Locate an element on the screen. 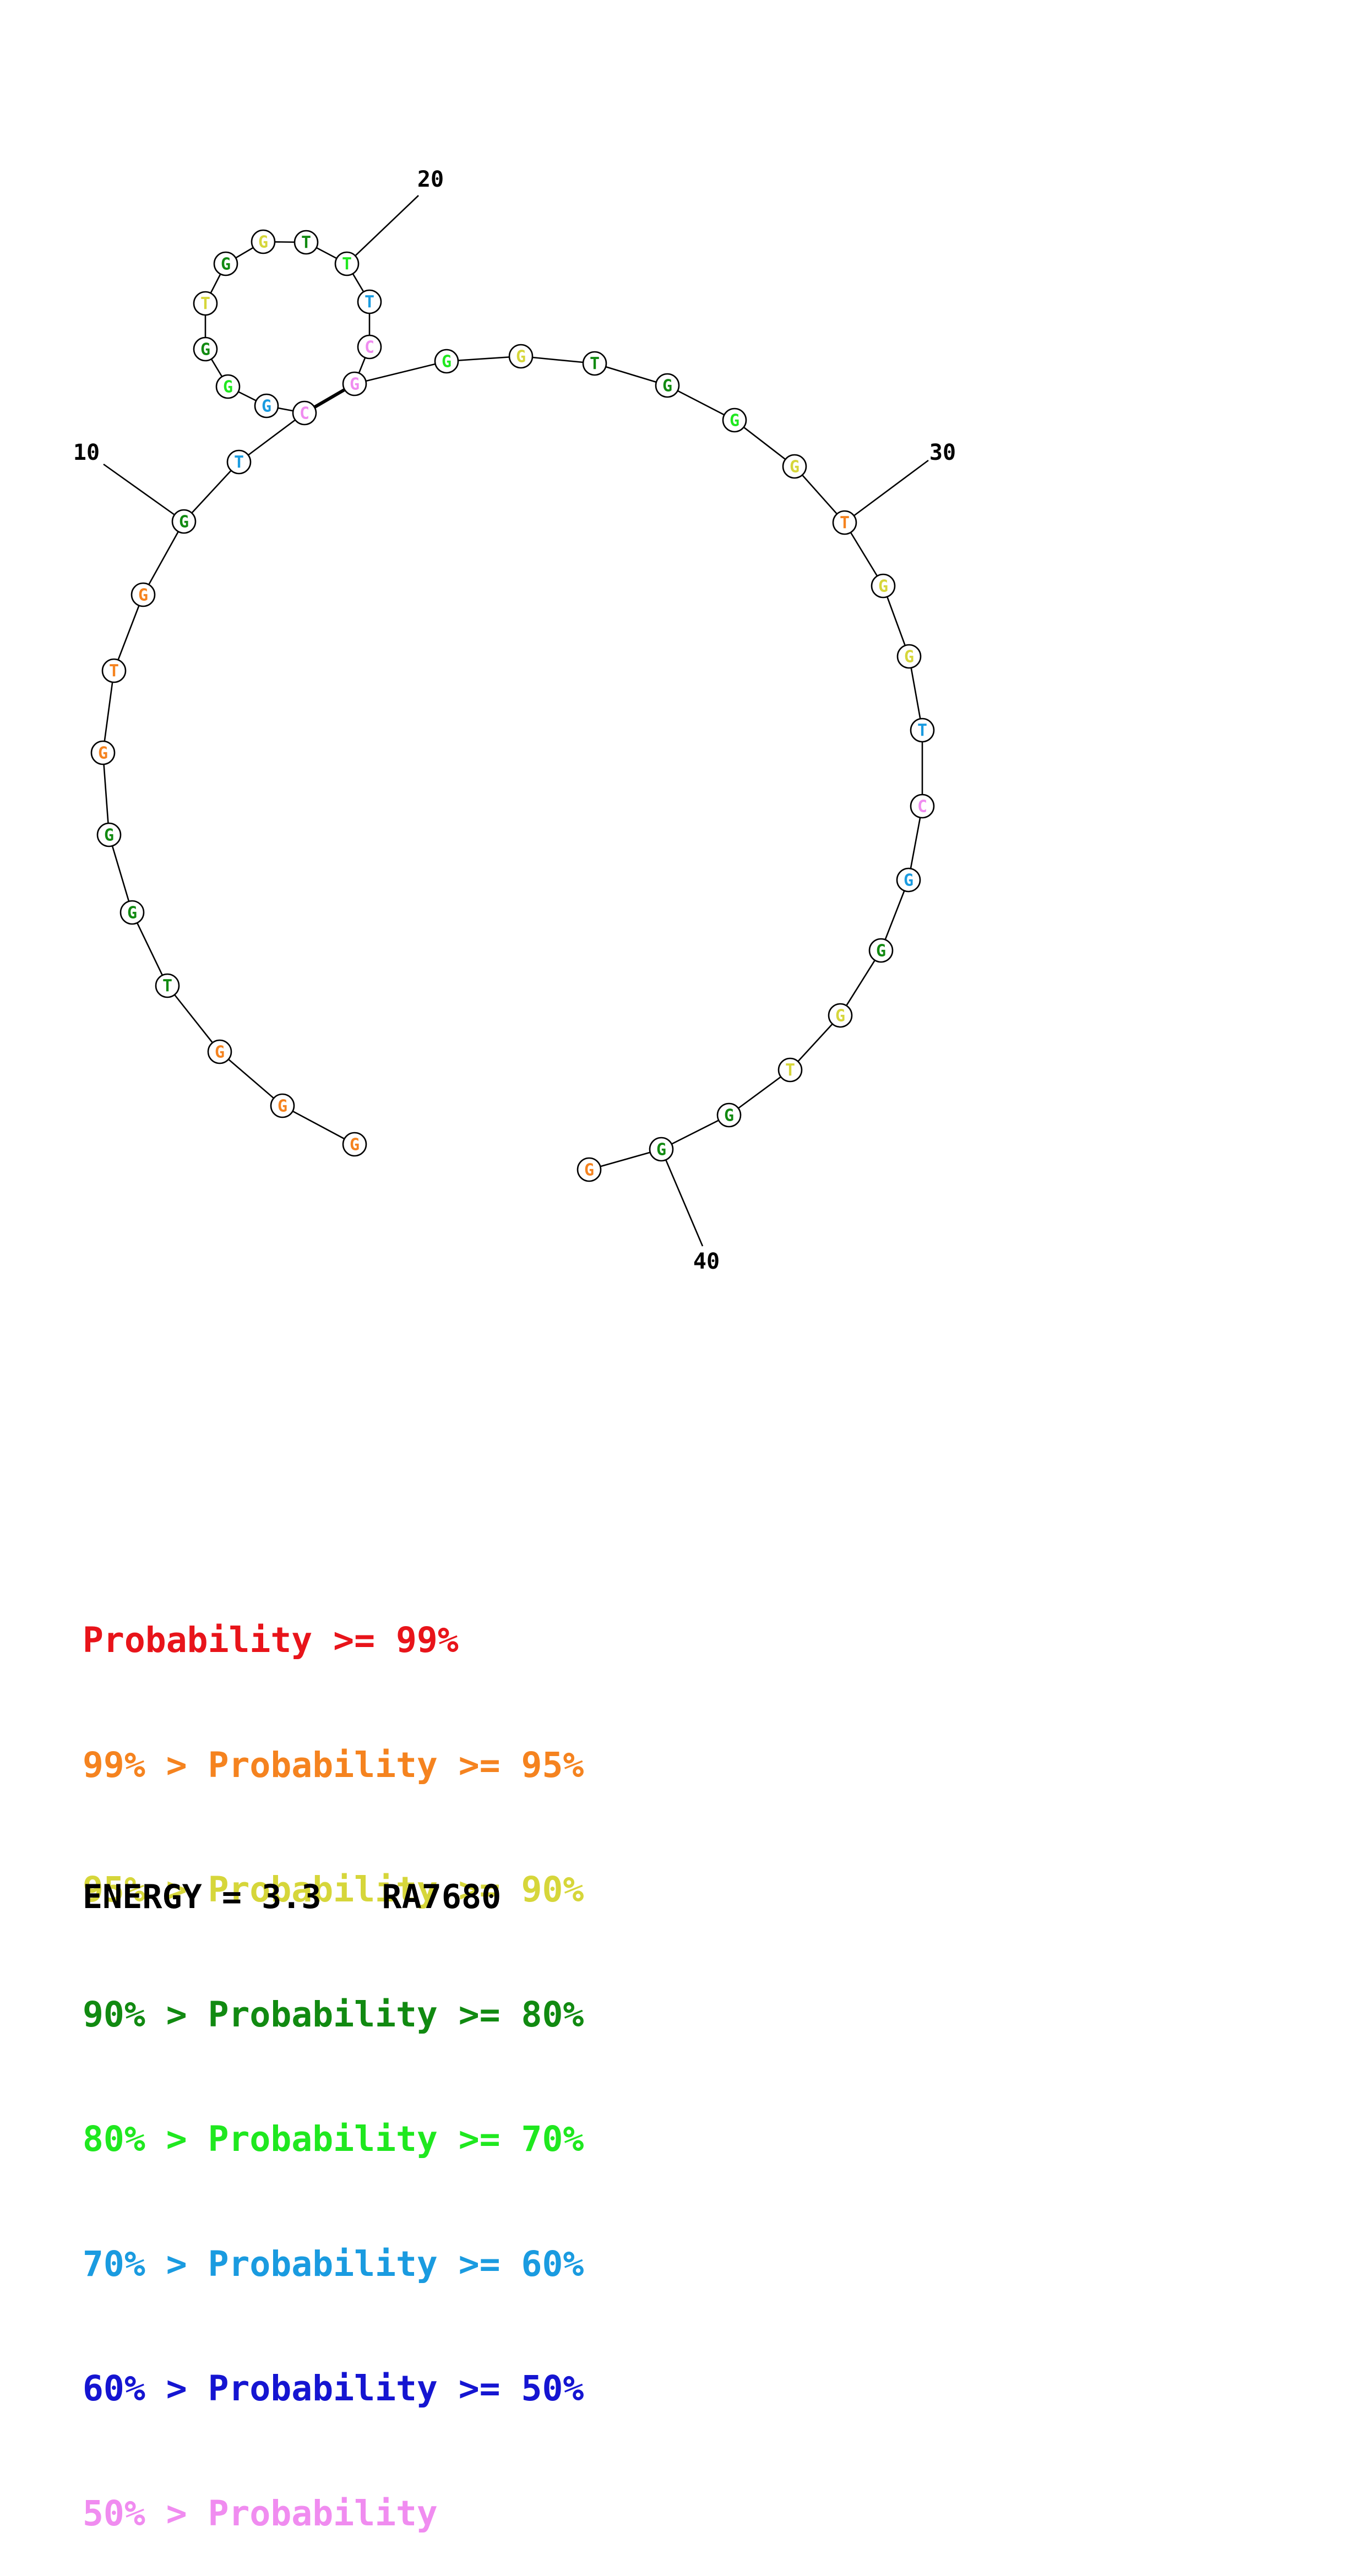 The width and height of the screenshot is (1365, 2576). legend-text: Probability is located at coordinates (323, 2513).